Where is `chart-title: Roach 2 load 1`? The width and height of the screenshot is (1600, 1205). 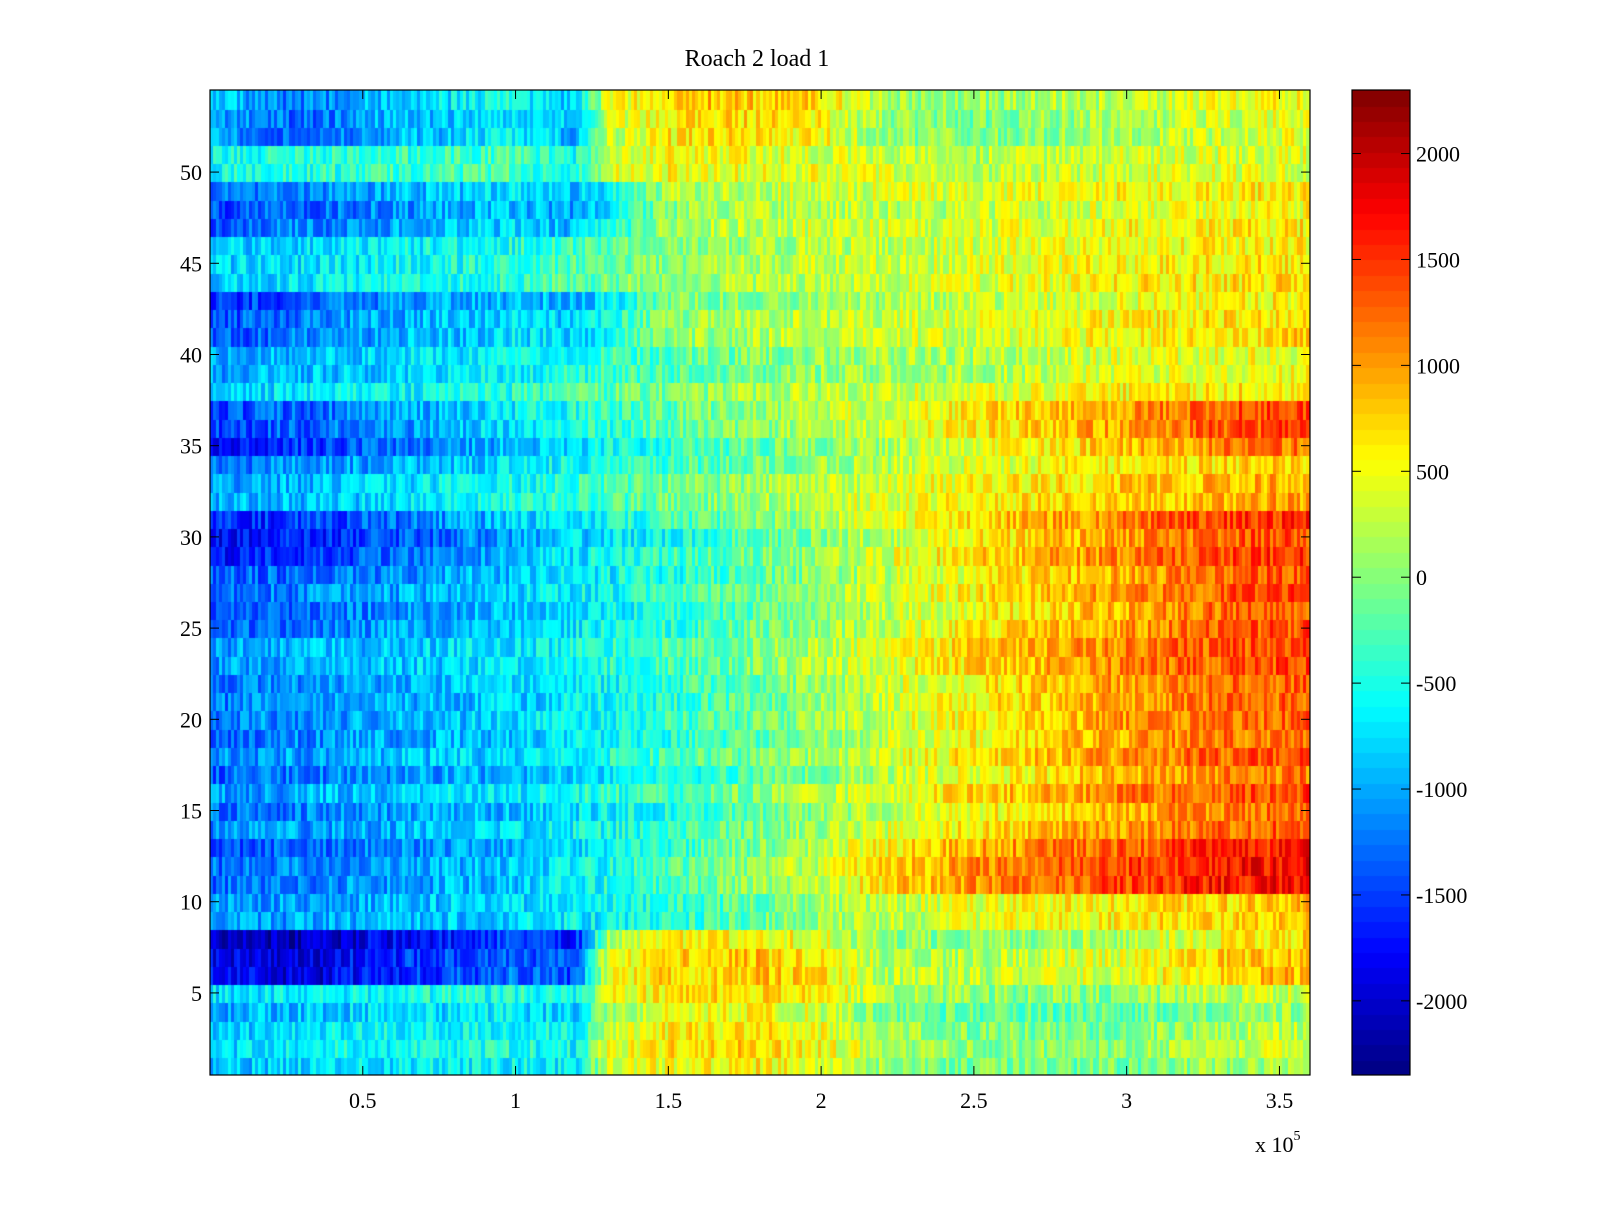 chart-title: Roach 2 load 1 is located at coordinates (757, 59).